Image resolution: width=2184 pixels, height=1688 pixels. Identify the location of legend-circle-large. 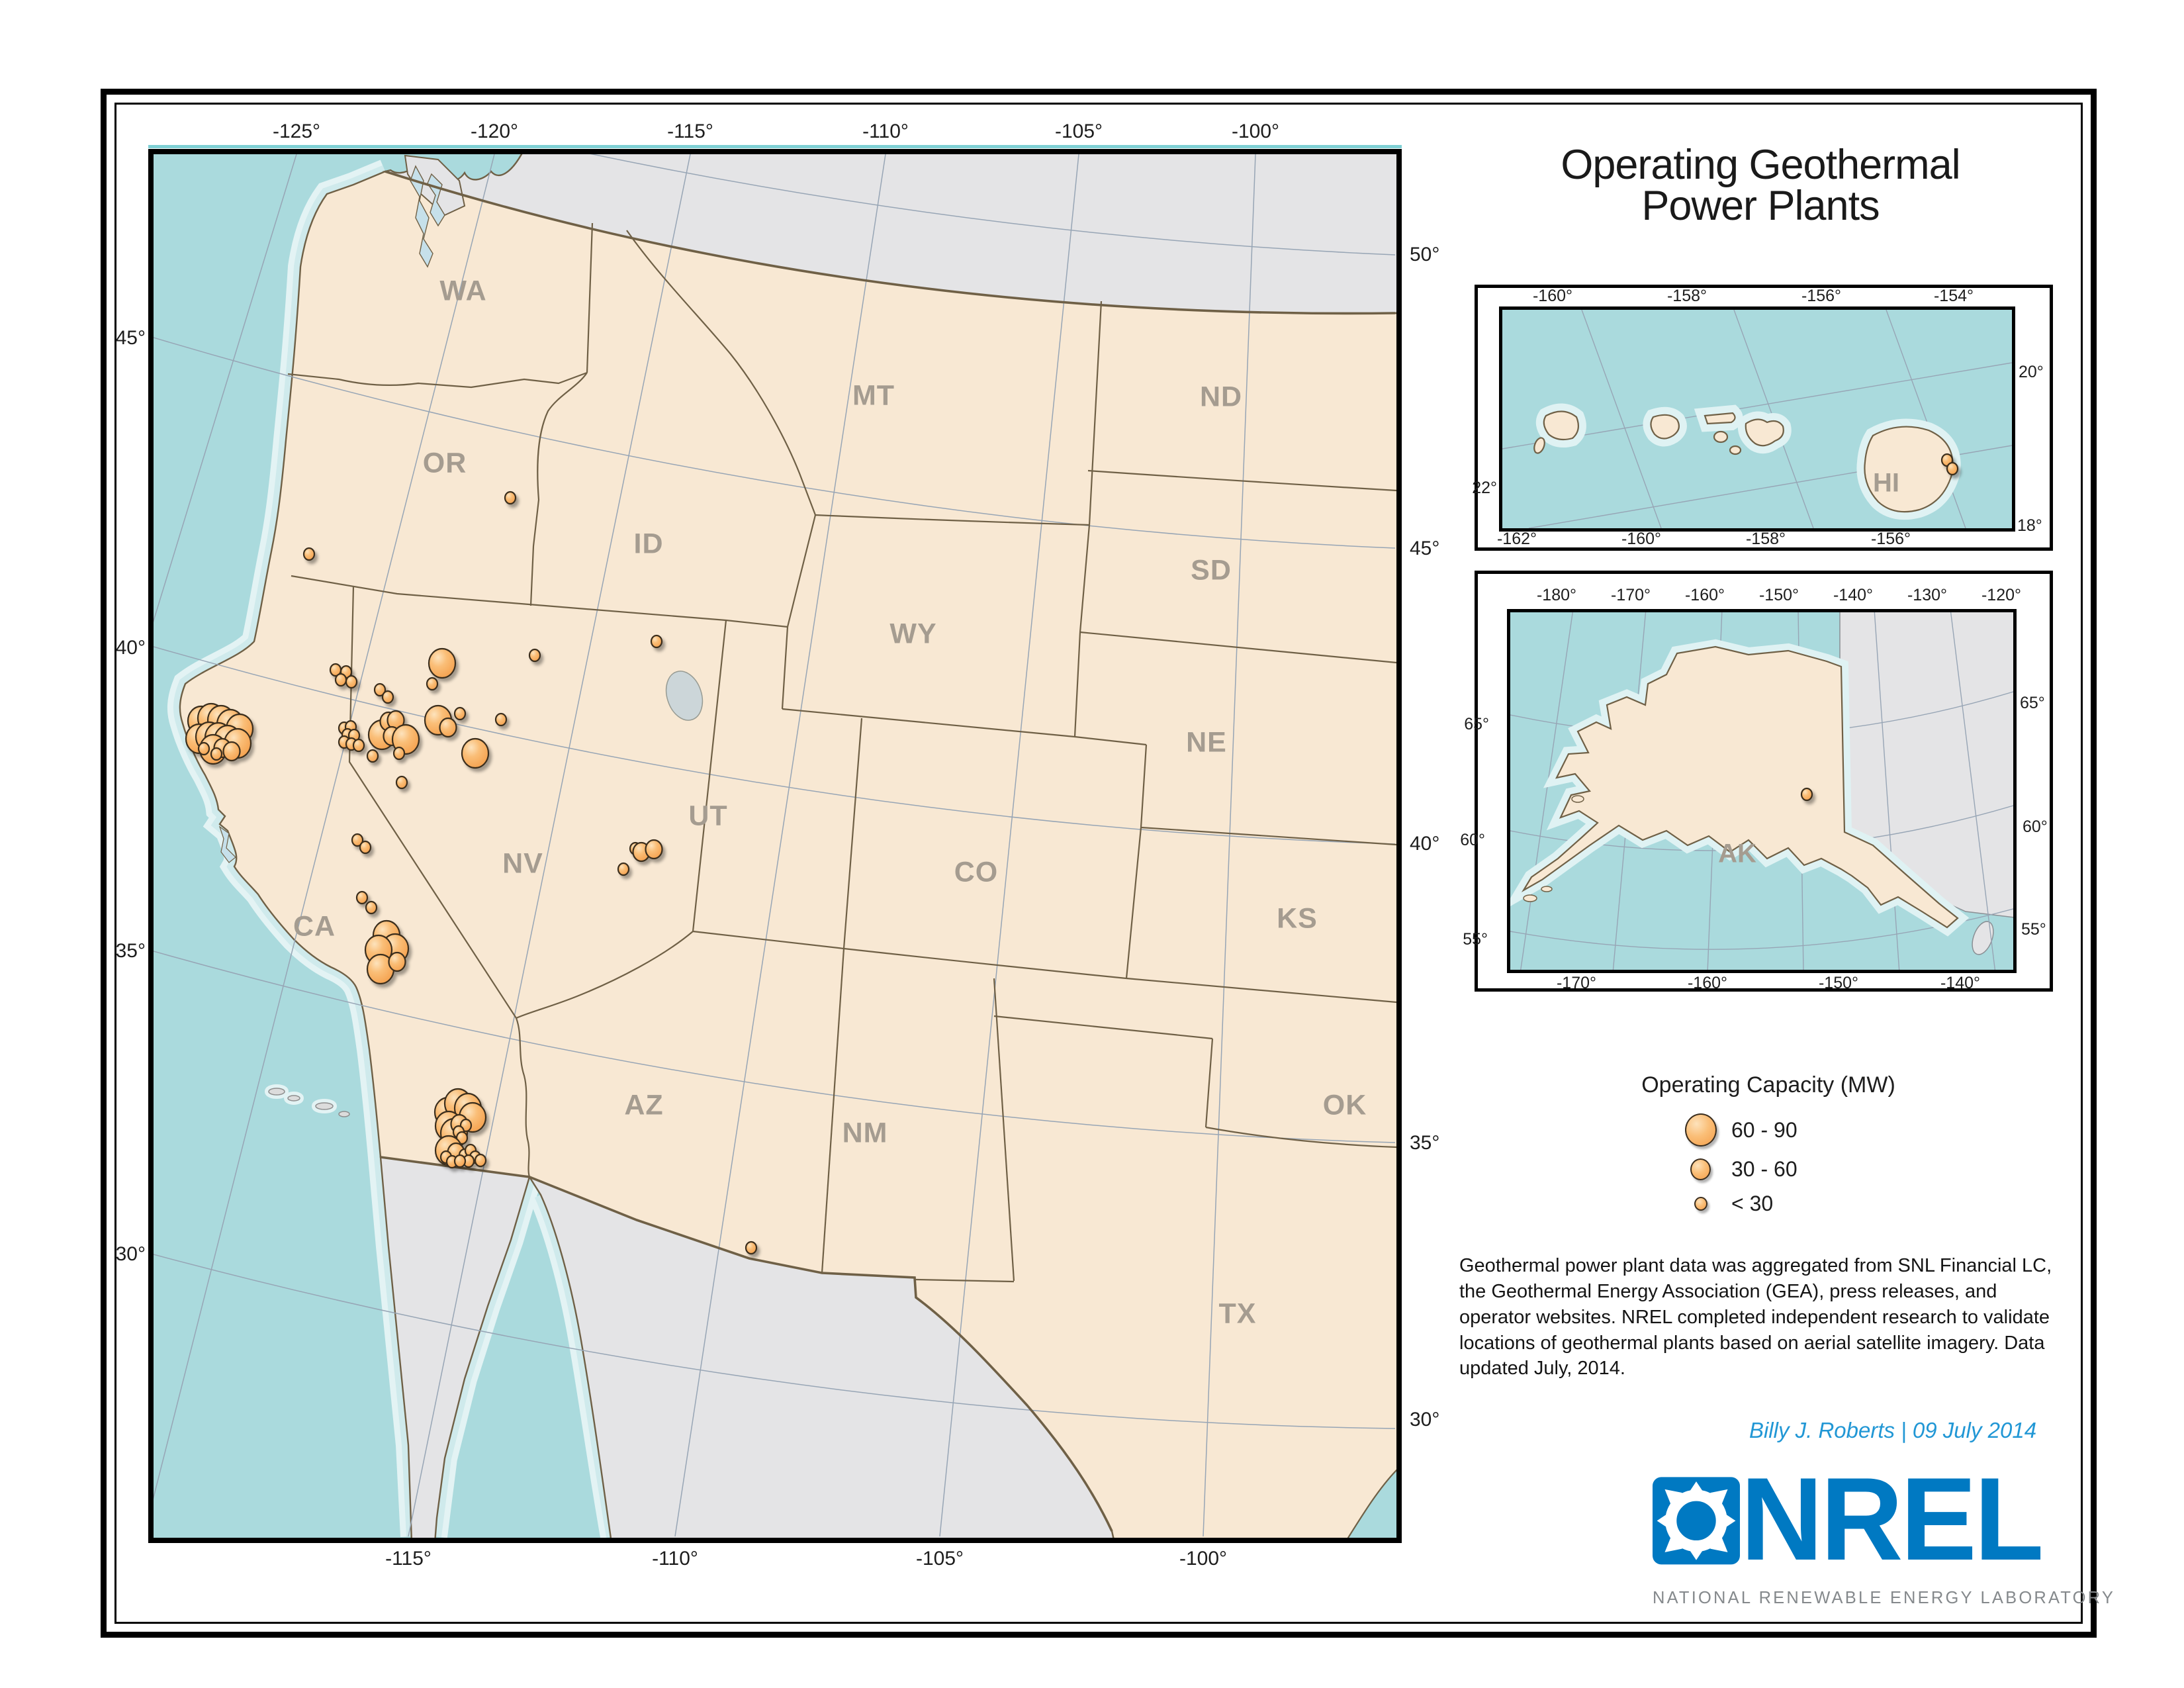
(1701, 1130).